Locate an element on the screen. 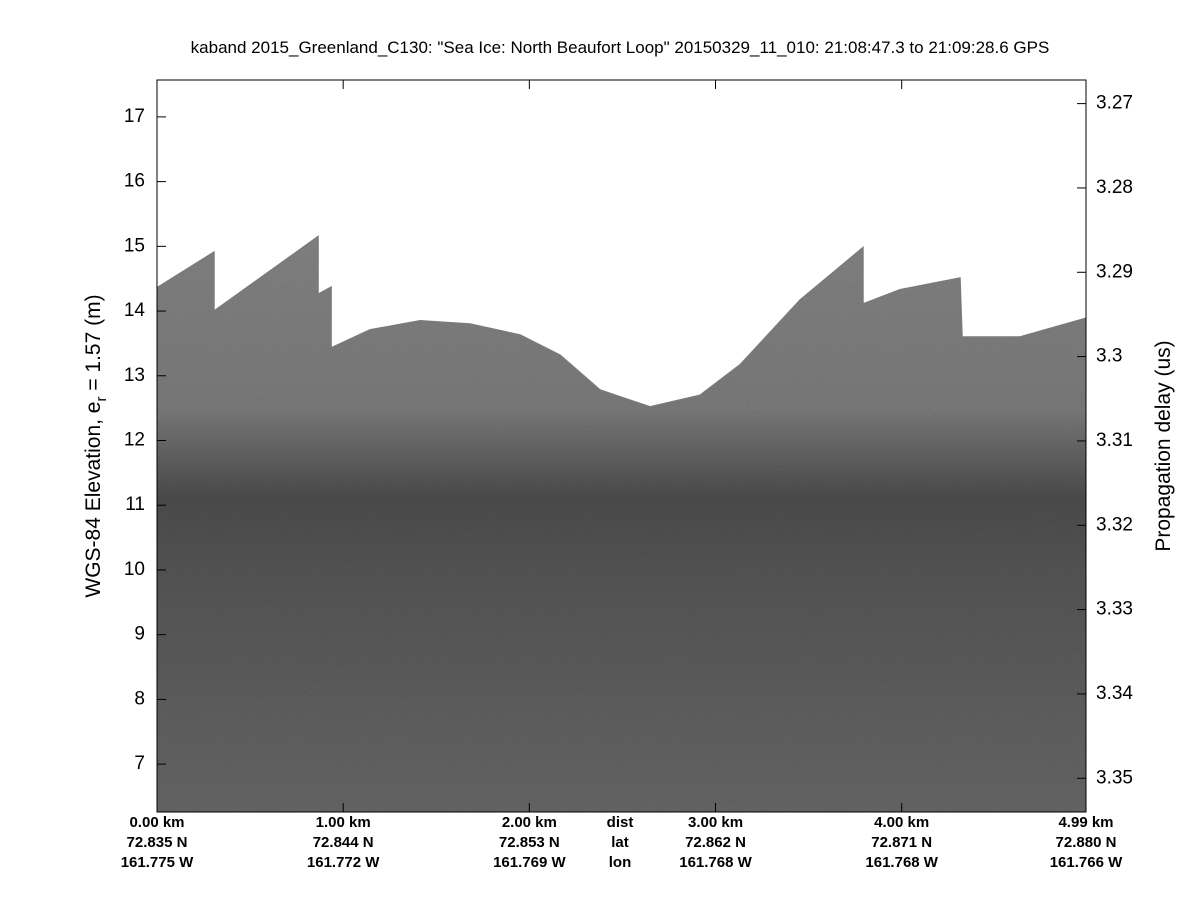 This screenshot has height=905, width=1200. y-tick-label: 12 is located at coordinates (134, 440).